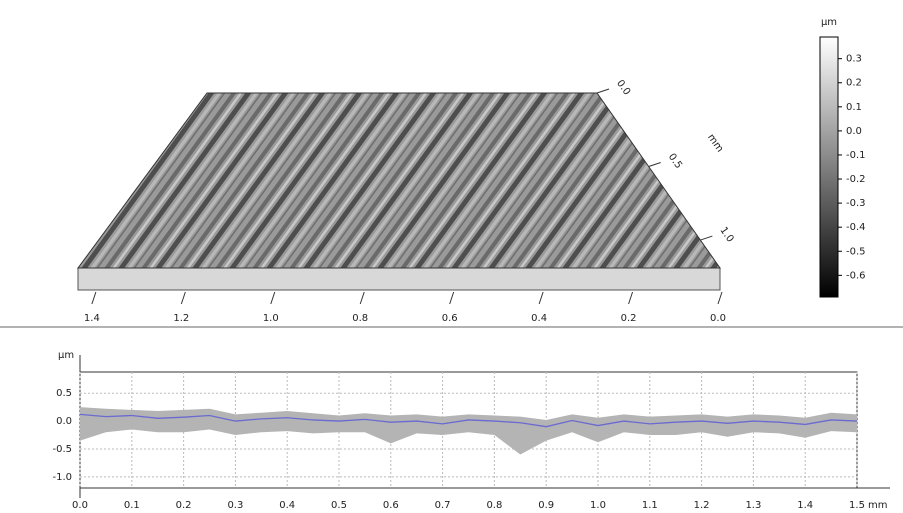 Image resolution: width=903 pixels, height=513 pixels. What do you see at coordinates (443, 505) in the screenshot?
I see `x-tick-label: 0.7` at bounding box center [443, 505].